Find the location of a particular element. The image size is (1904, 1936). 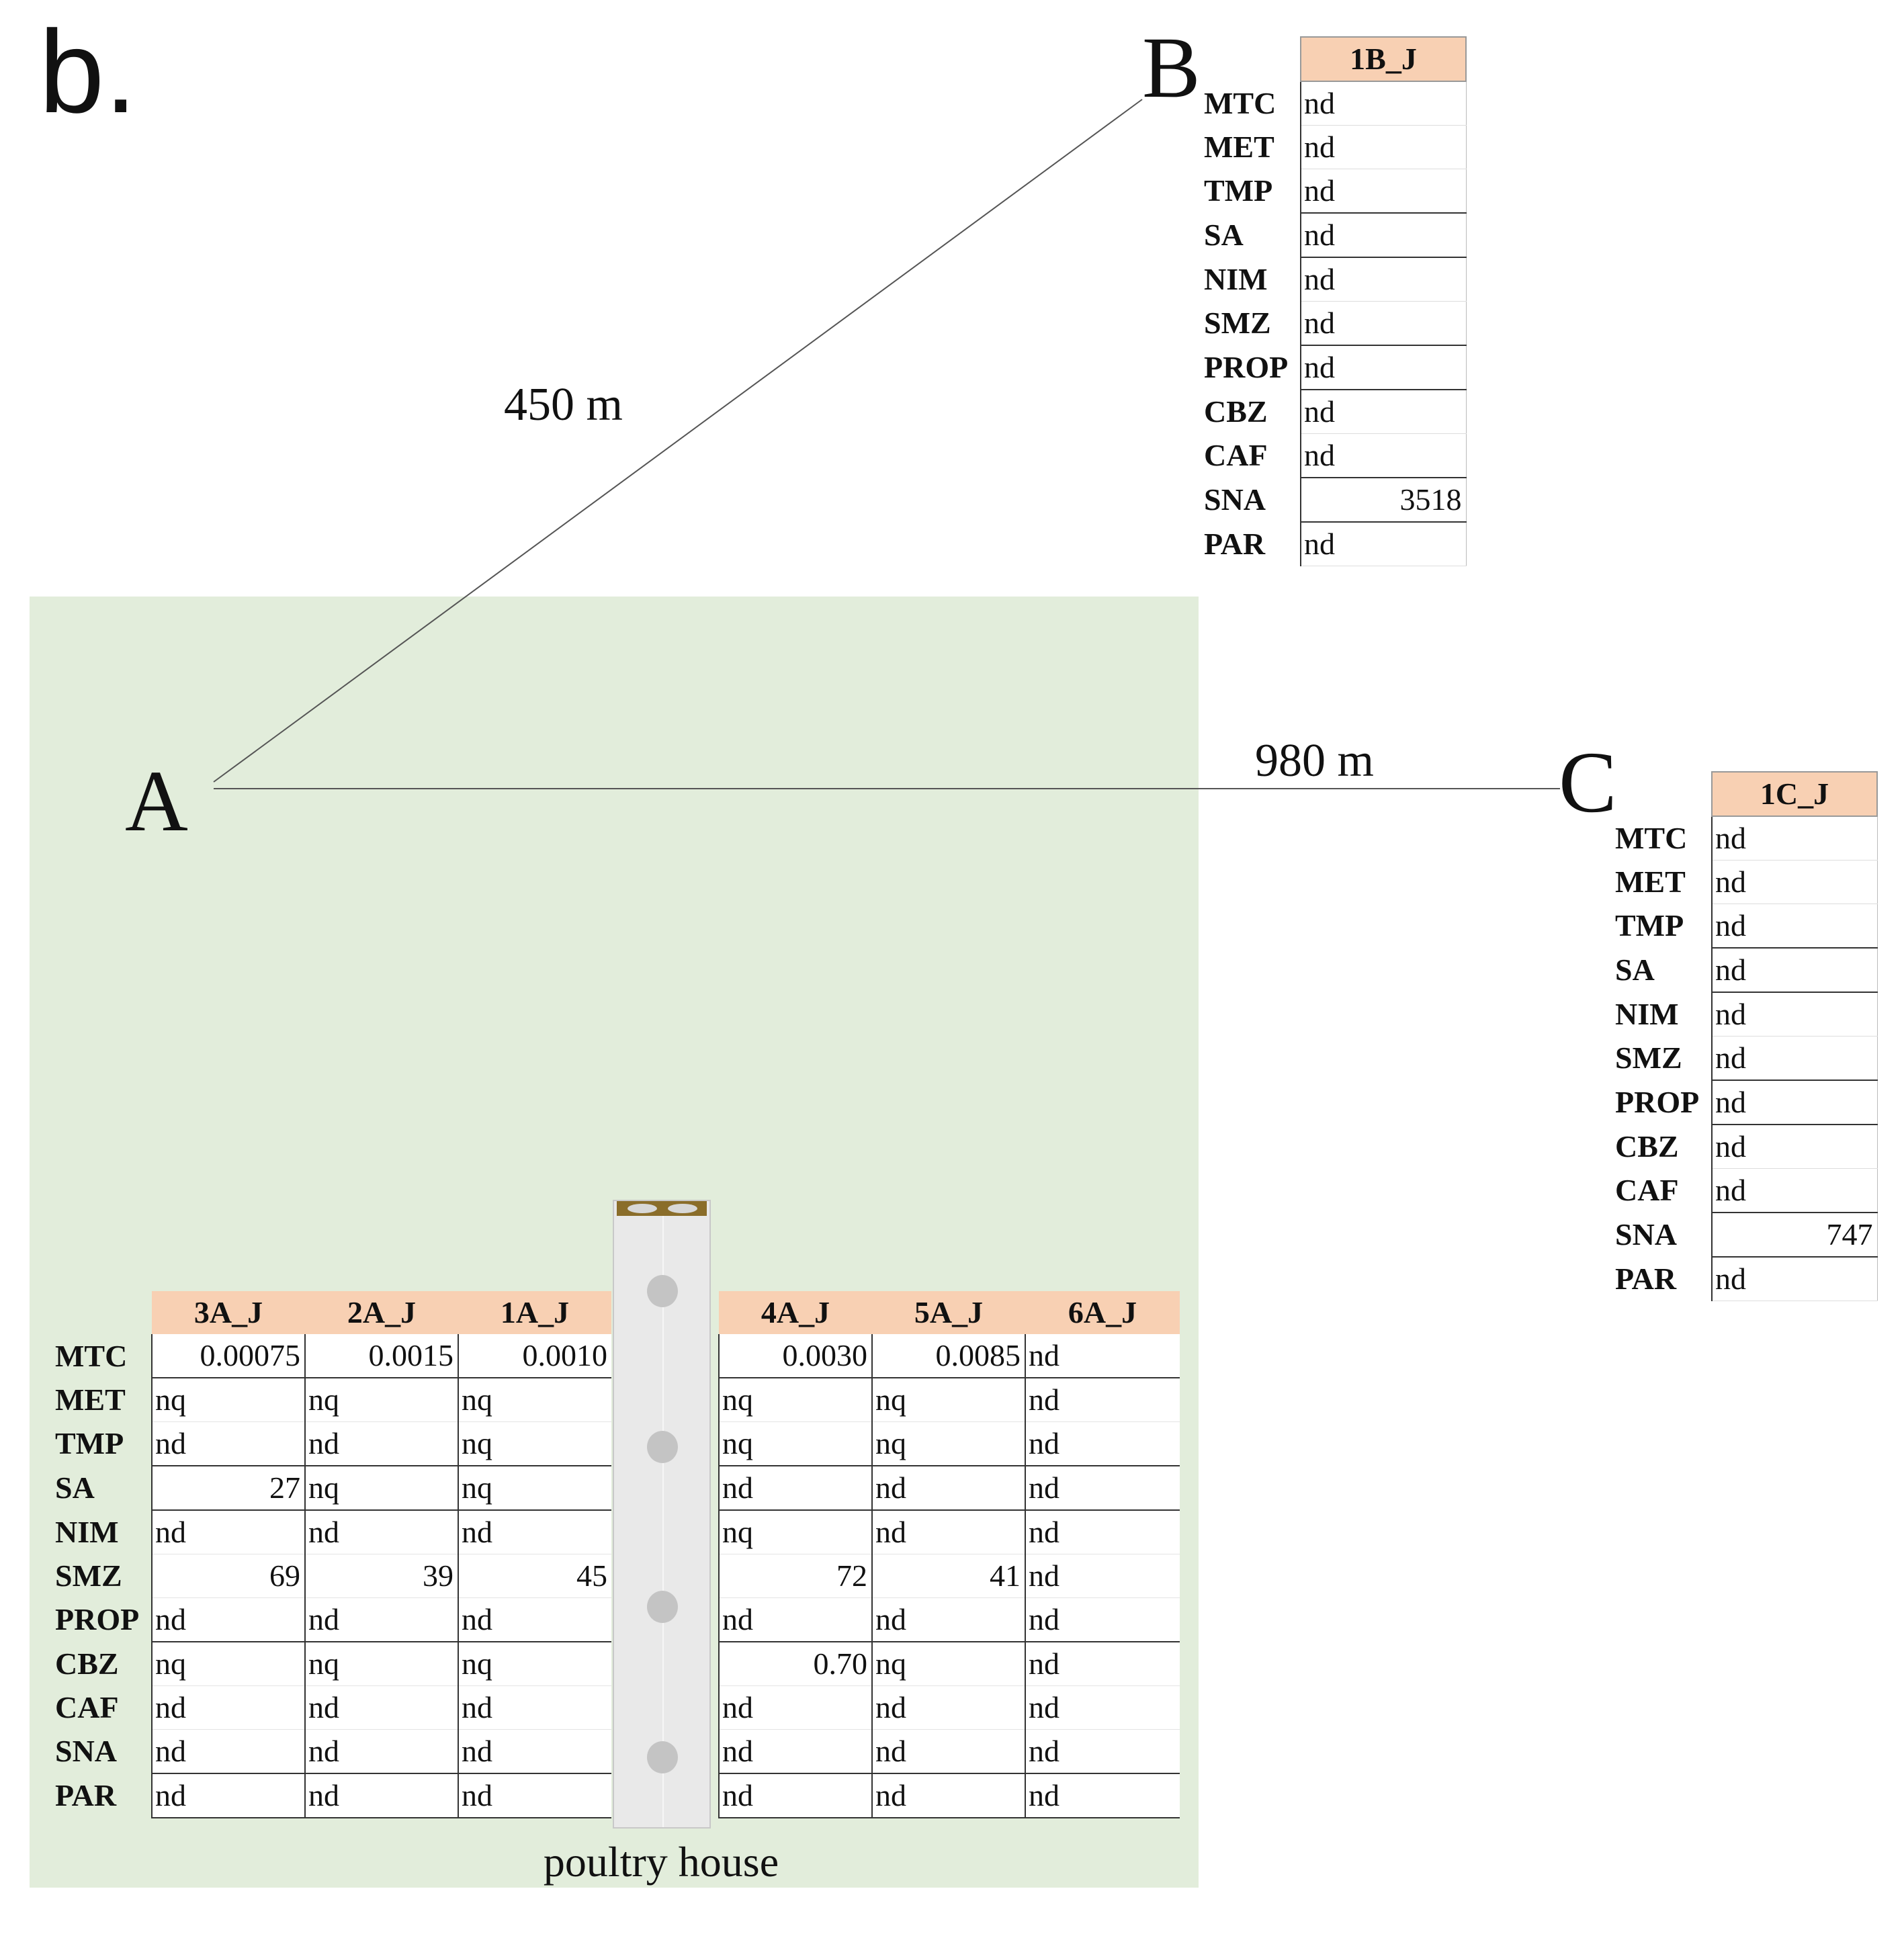

table-row: SMZ 69 39 45 72 41 nd is located at coordinates (617, 1576).